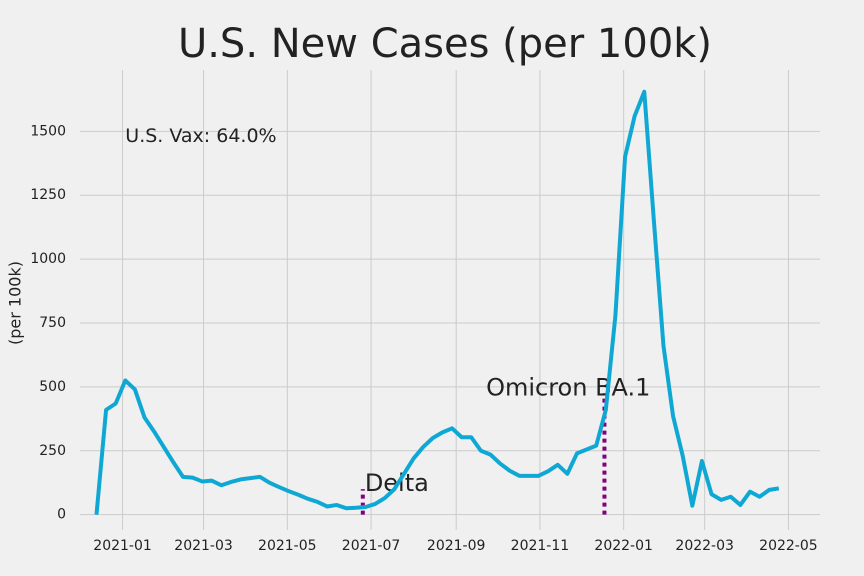 The height and width of the screenshot is (576, 864). What do you see at coordinates (540, 546) in the screenshot?
I see `x-tick-label: 2021-11` at bounding box center [540, 546].